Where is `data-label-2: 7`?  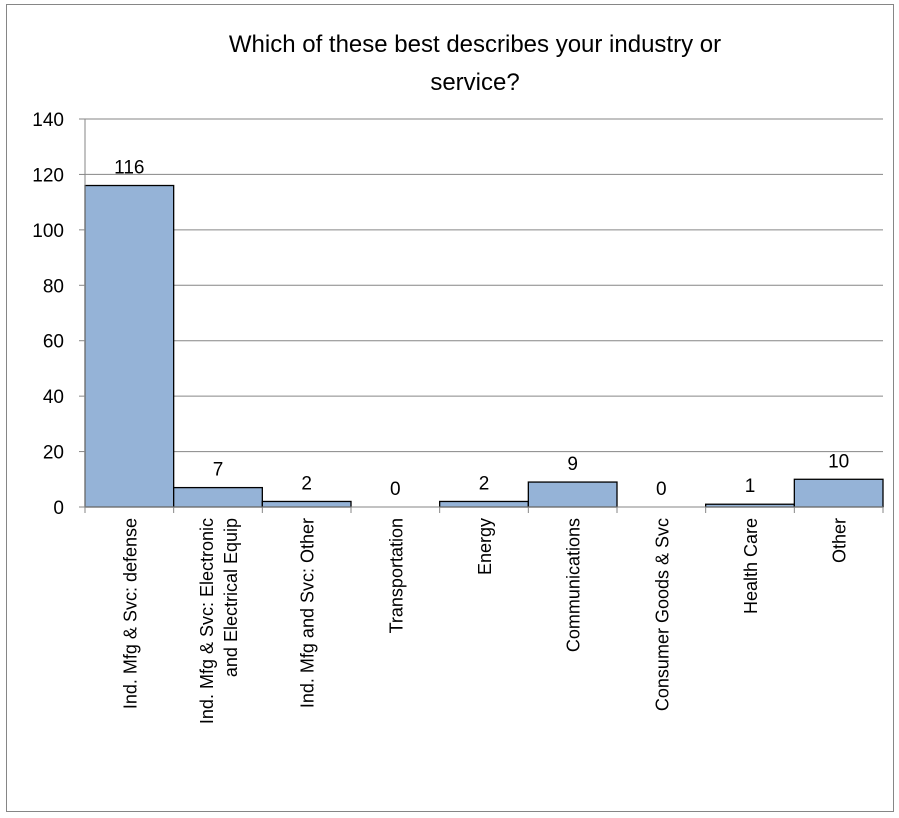
data-label-2: 7 is located at coordinates (218, 470).